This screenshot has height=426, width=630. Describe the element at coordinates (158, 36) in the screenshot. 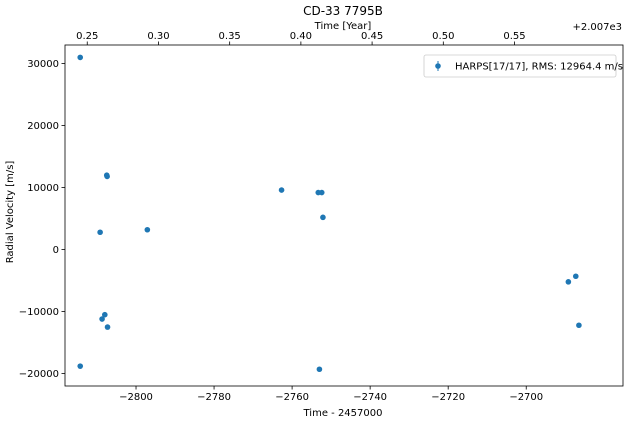

I see `top-x-tick-label: 0.30` at that location.